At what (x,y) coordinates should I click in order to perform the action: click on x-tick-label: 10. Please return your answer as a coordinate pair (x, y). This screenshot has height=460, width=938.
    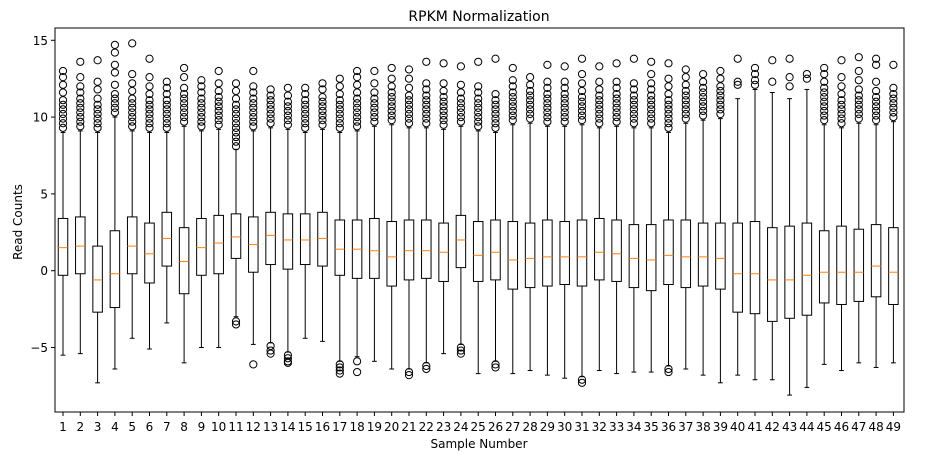
    Looking at the image, I should click on (218, 427).